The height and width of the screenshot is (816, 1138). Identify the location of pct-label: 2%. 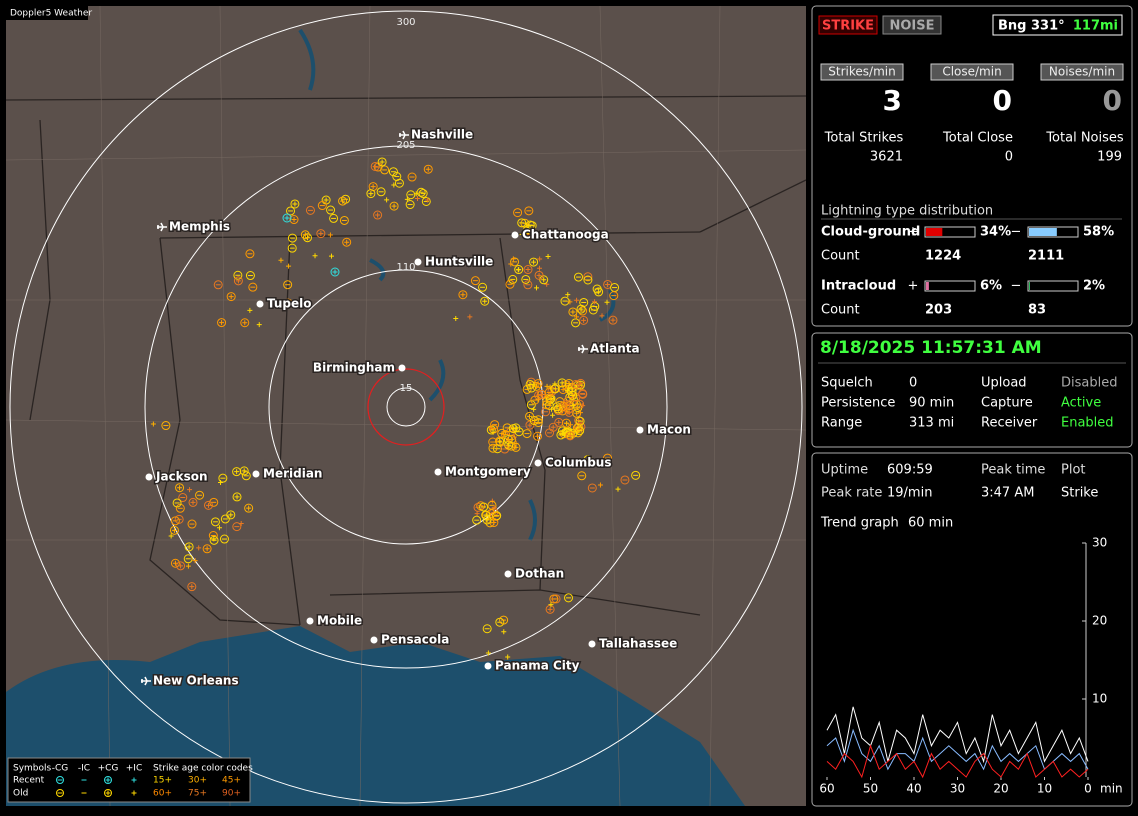
(1094, 286).